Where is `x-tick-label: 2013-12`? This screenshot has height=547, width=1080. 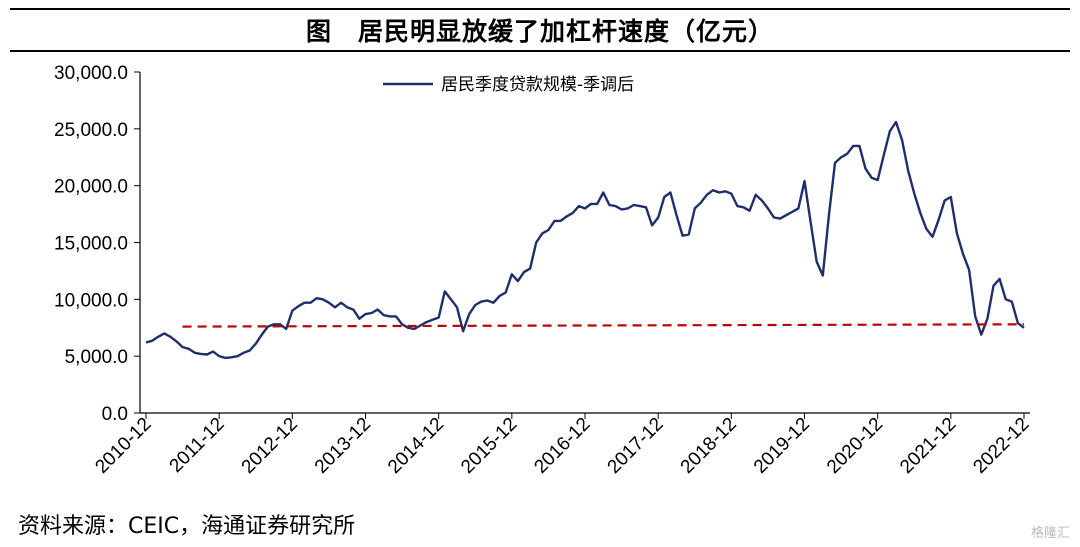
x-tick-label: 2013-12 is located at coordinates (343, 446).